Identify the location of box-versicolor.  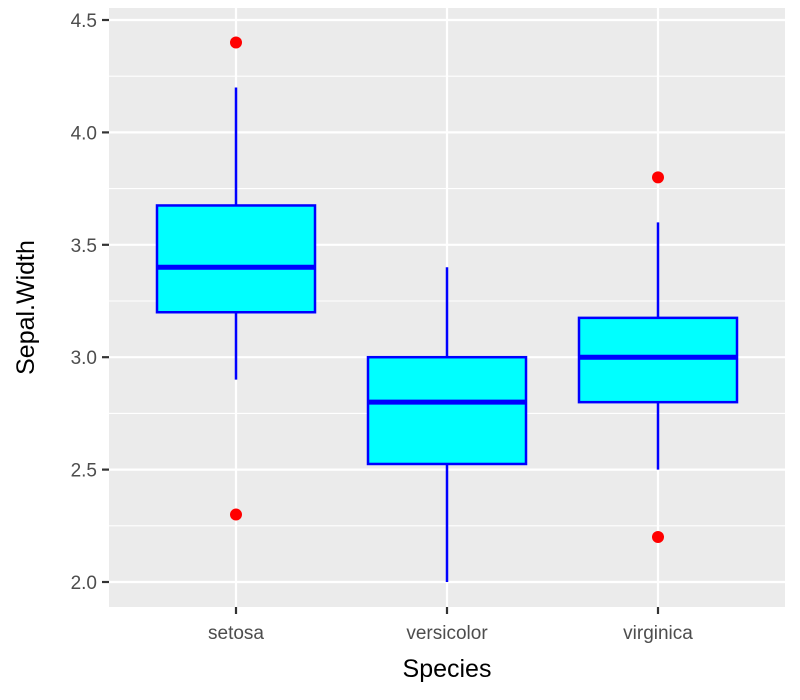
(447, 424).